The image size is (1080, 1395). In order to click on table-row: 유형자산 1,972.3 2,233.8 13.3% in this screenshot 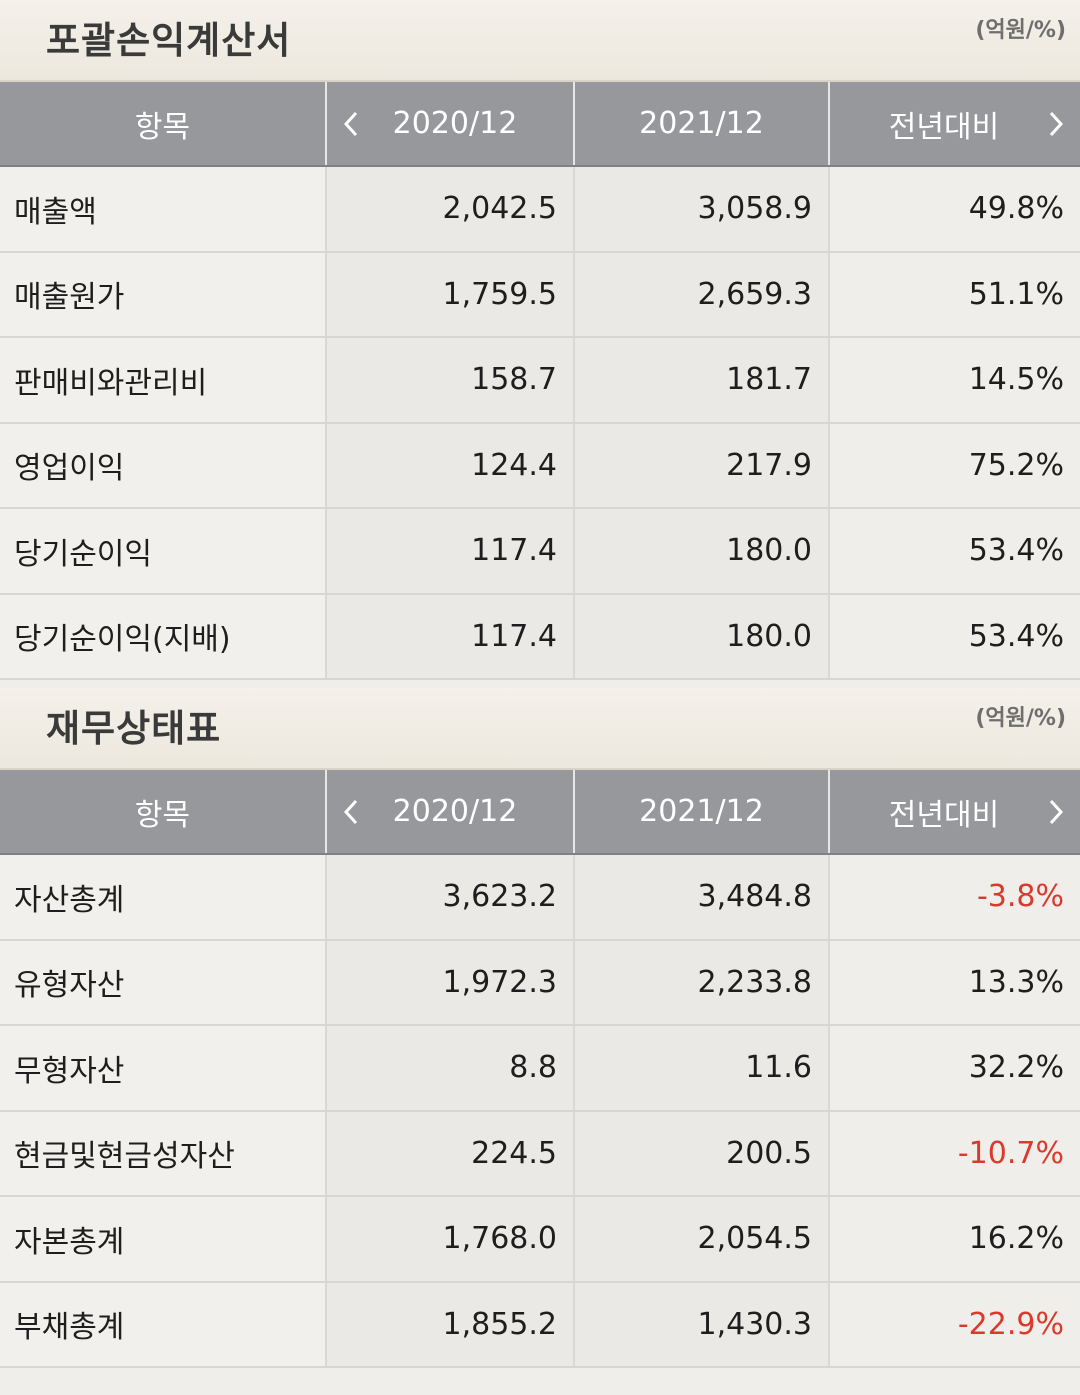, I will do `click(540, 982)`.